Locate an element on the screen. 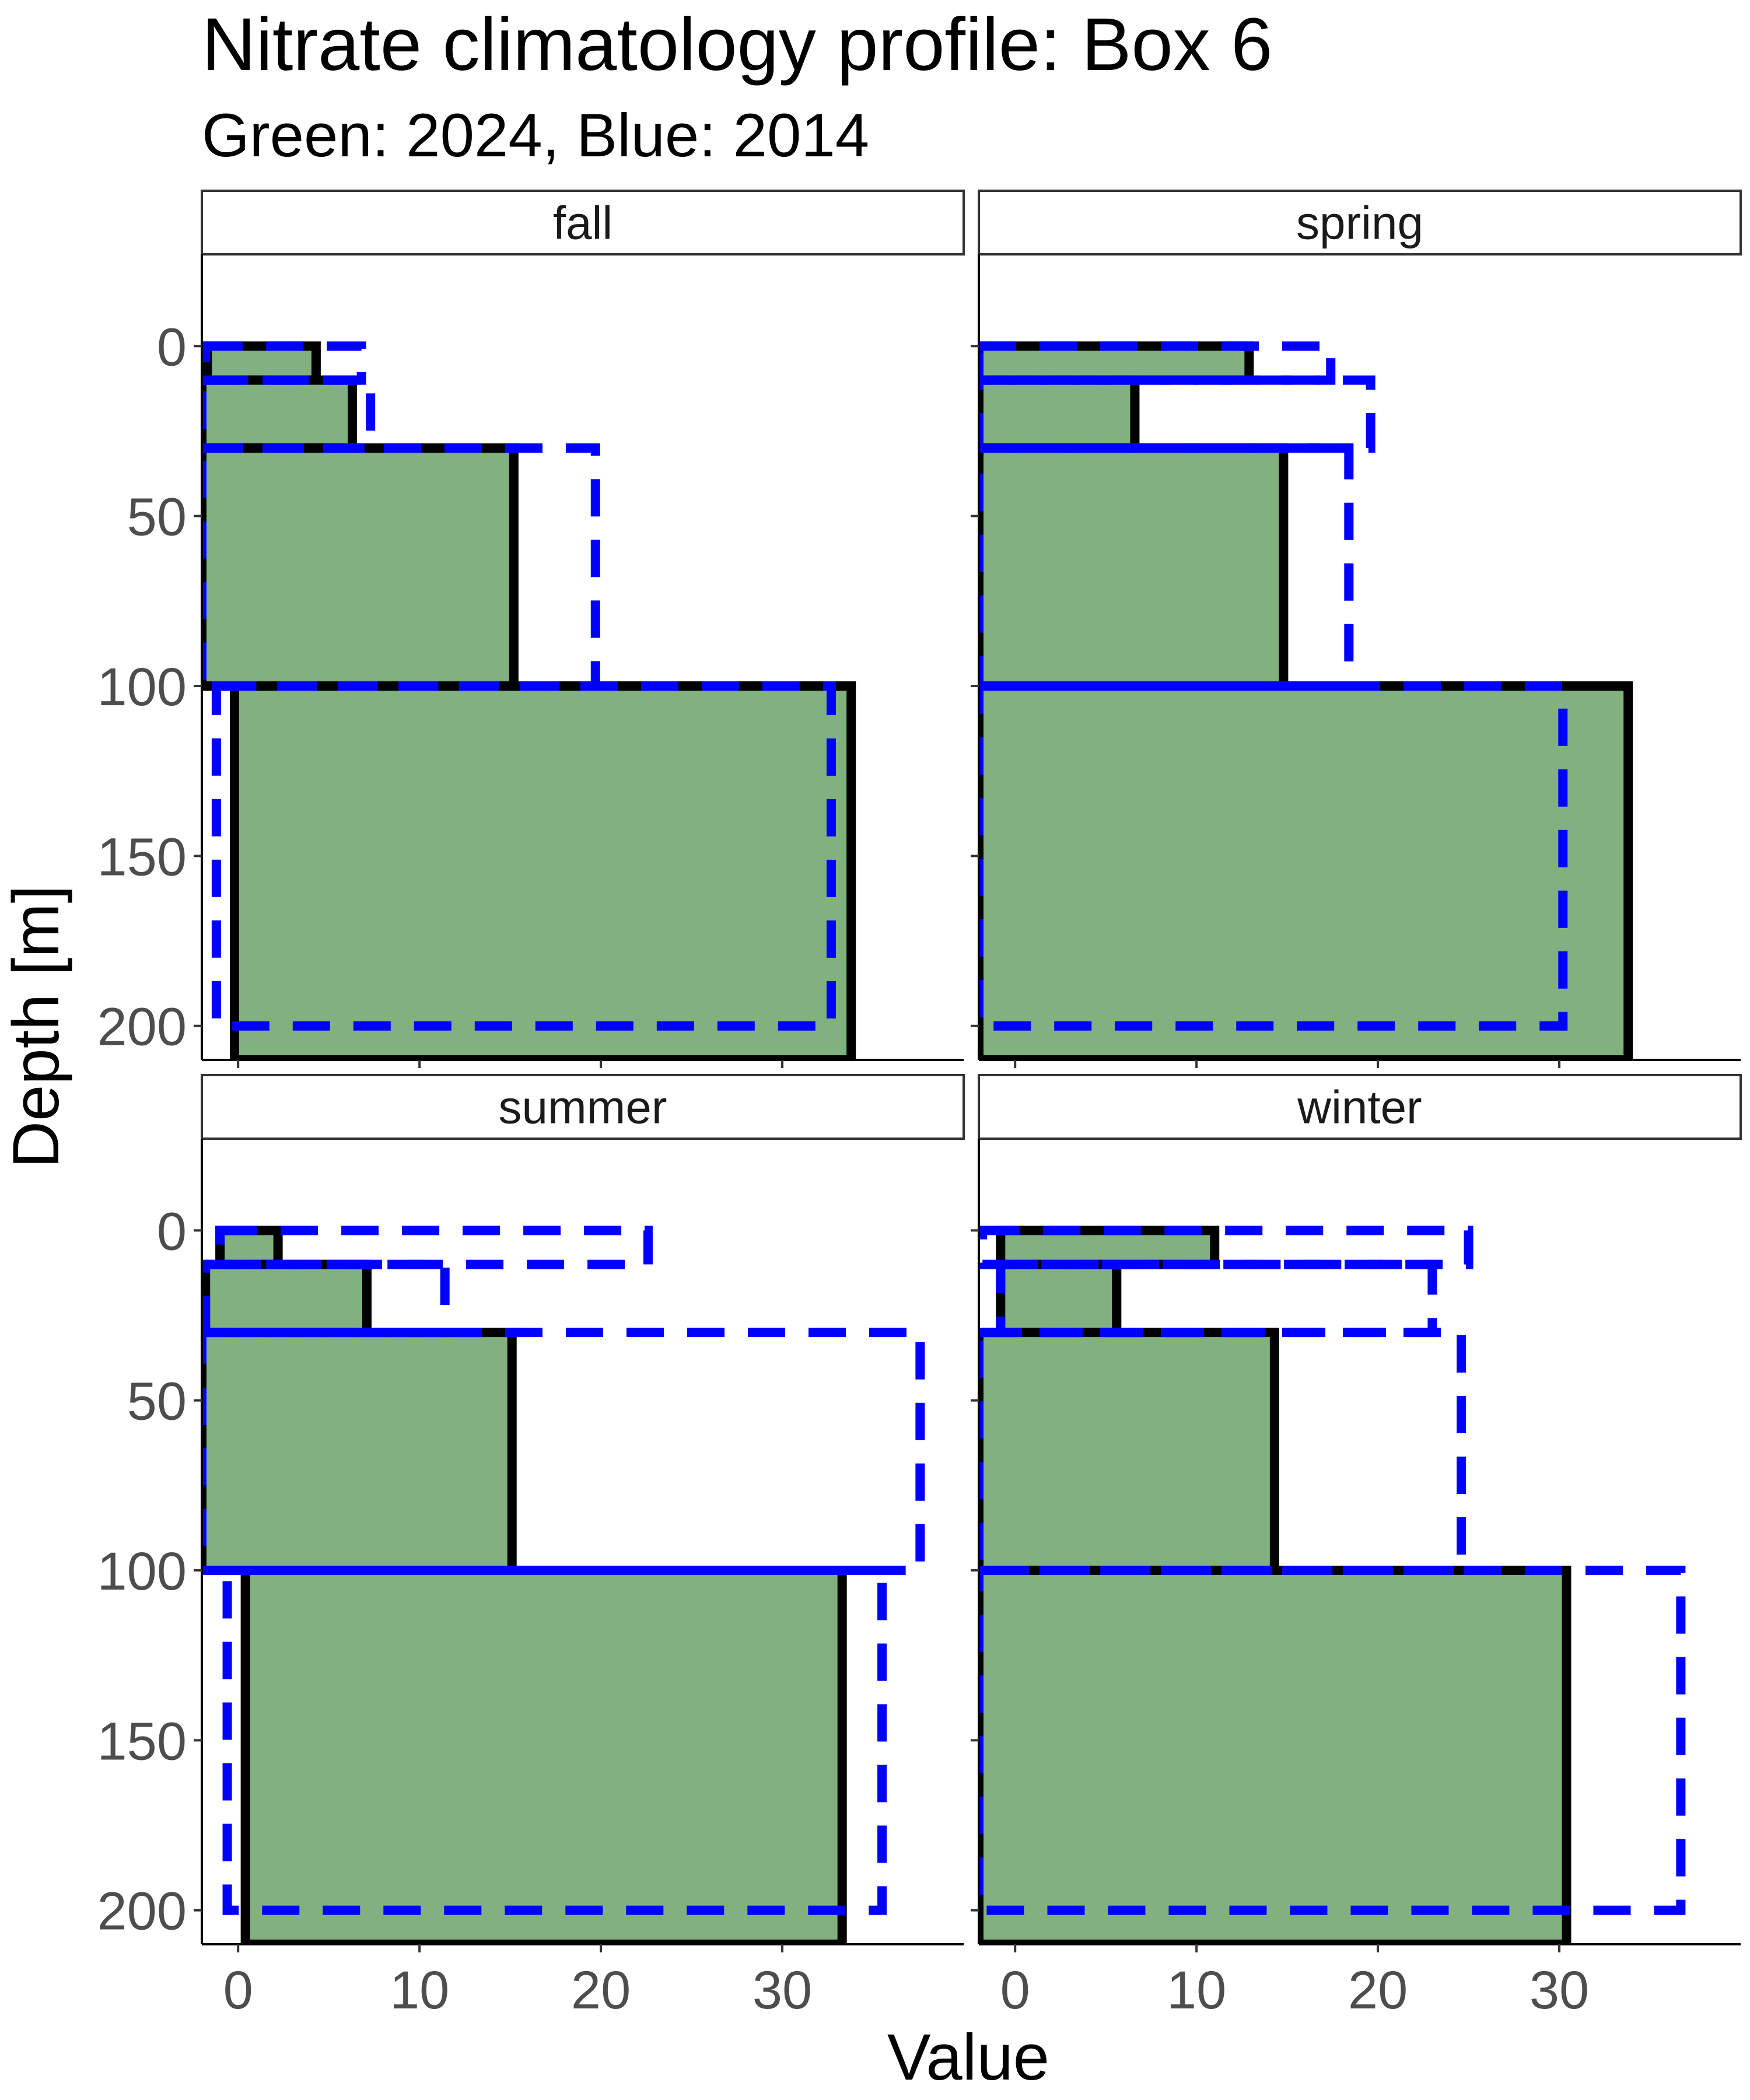 This screenshot has height=2100, width=1750. y-tick-label-summer-150: 150 is located at coordinates (142, 1741).